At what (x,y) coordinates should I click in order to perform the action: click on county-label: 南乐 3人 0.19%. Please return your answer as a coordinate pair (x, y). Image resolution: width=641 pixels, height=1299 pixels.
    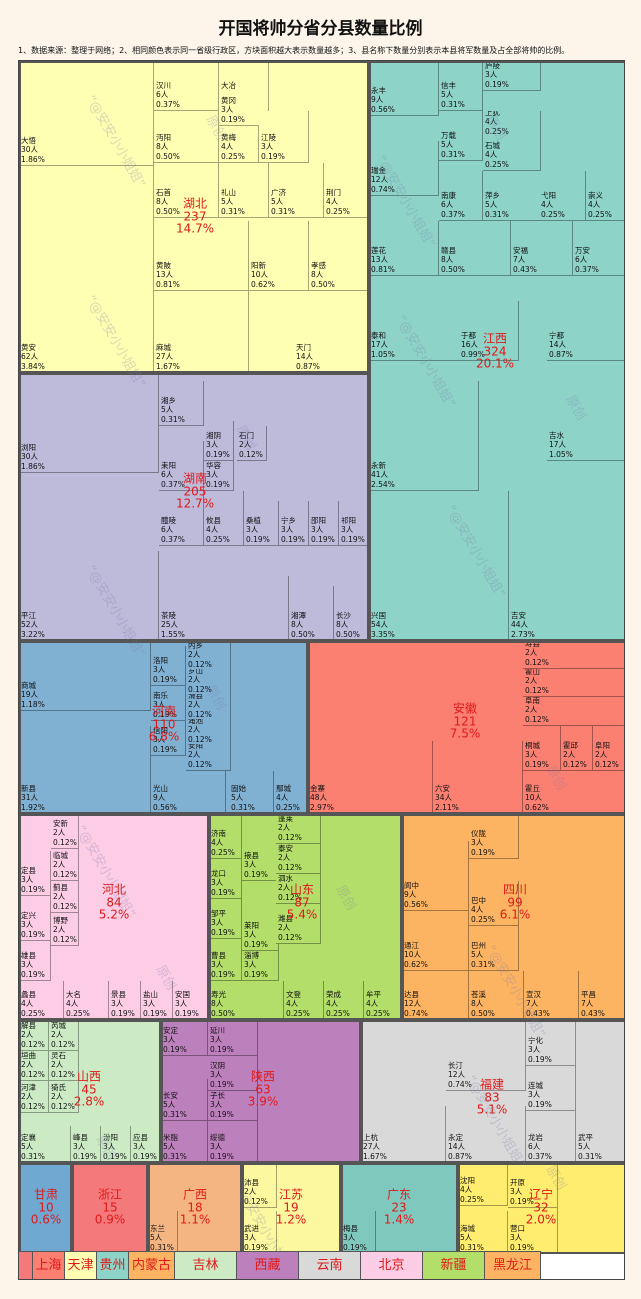
    Looking at the image, I should click on (165, 705).